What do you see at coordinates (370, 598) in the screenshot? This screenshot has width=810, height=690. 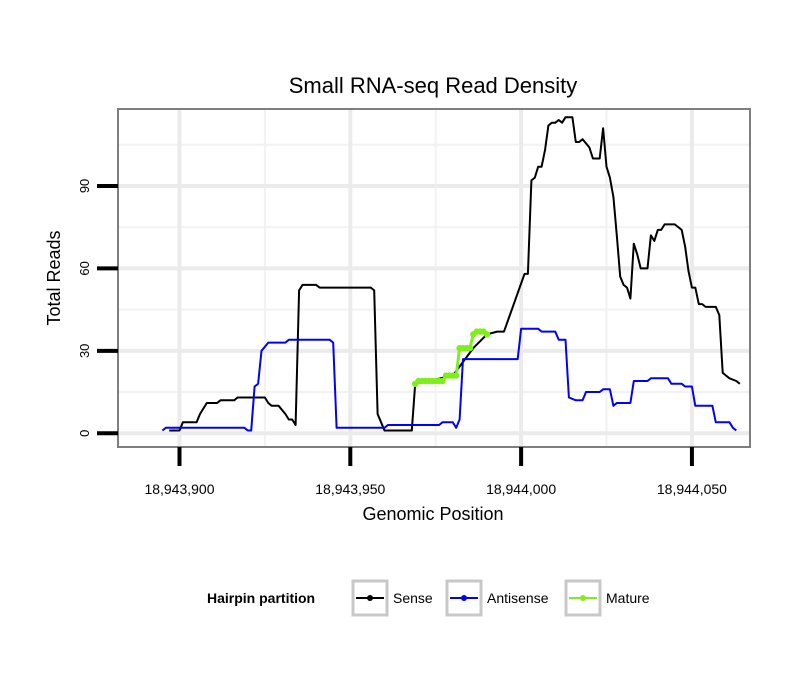 I see `legend-dot-sense` at bounding box center [370, 598].